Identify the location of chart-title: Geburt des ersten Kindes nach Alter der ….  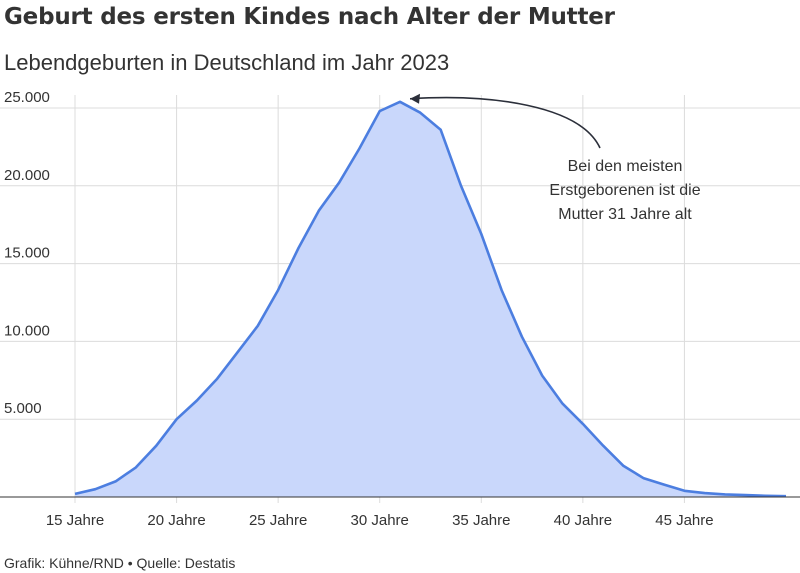
(309, 17).